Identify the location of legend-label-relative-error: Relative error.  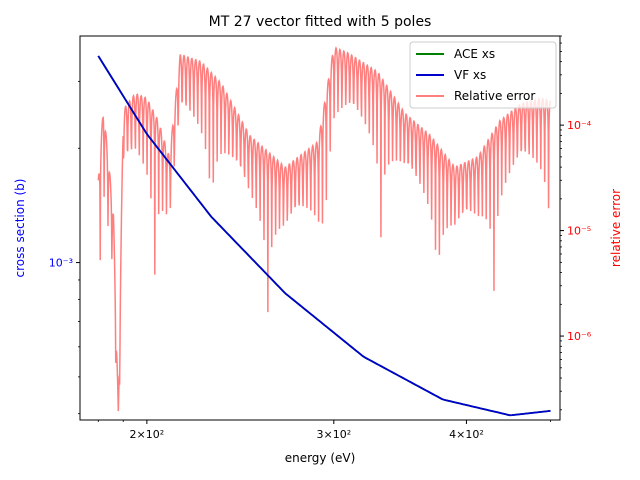
(494, 96).